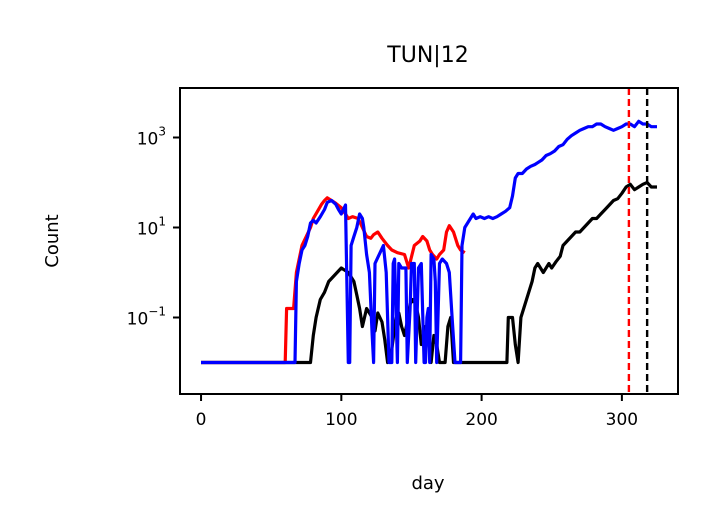 This screenshot has height=531, width=708. What do you see at coordinates (427, 483) in the screenshot?
I see `x-axis-label: day` at bounding box center [427, 483].